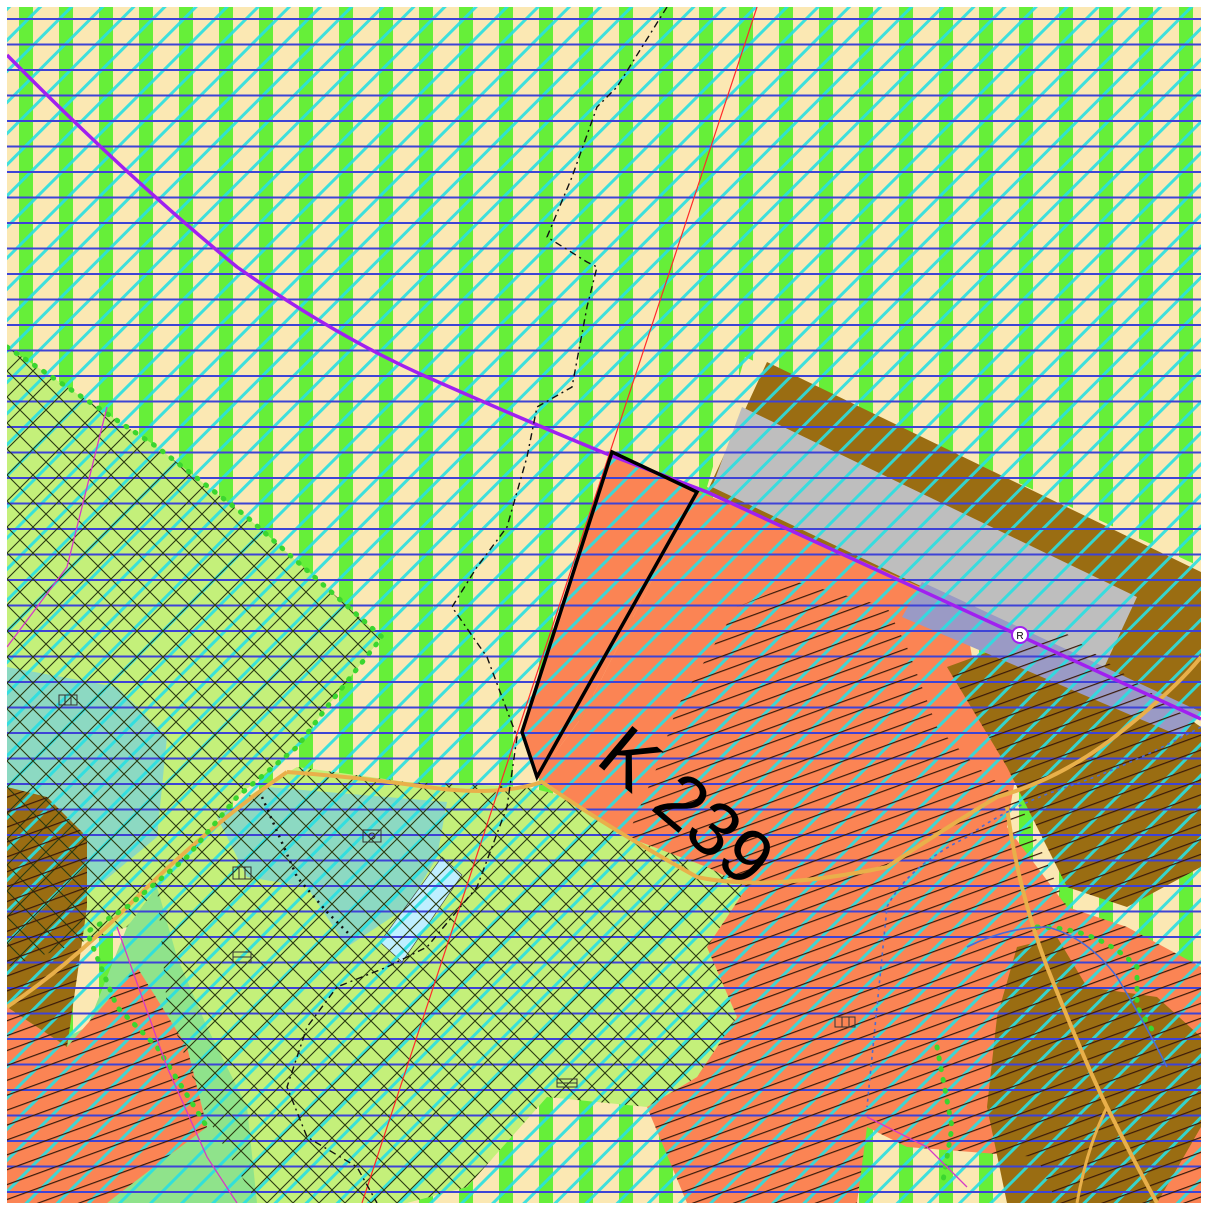  What do you see at coordinates (1074, 767) in the screenshot?
I see `brown-plot-hatch` at bounding box center [1074, 767].